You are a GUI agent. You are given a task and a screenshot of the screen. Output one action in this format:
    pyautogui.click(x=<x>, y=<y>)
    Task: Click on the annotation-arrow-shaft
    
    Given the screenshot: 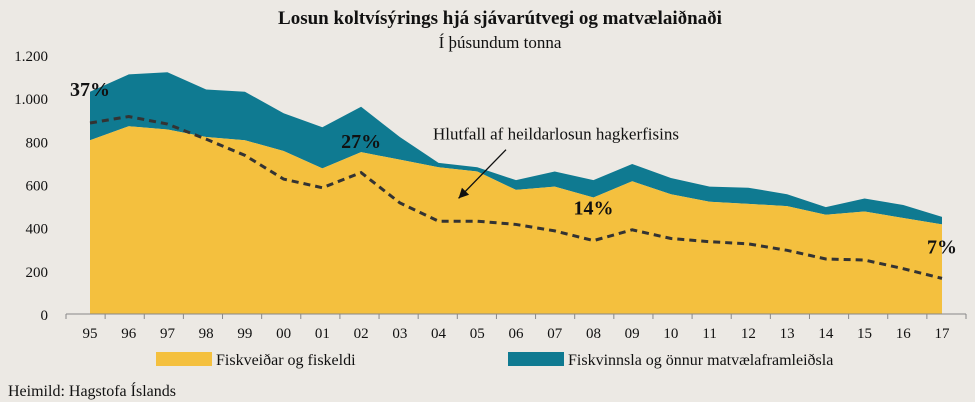 What is the action you would take?
    pyautogui.click(x=482, y=174)
    